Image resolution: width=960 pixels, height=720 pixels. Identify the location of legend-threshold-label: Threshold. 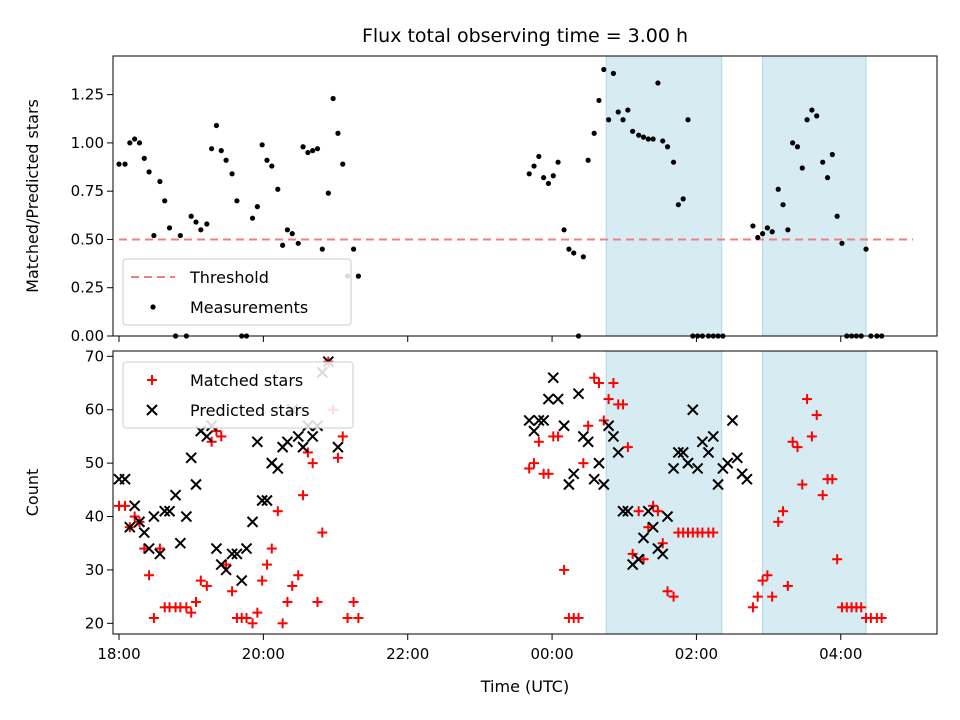
(229, 277).